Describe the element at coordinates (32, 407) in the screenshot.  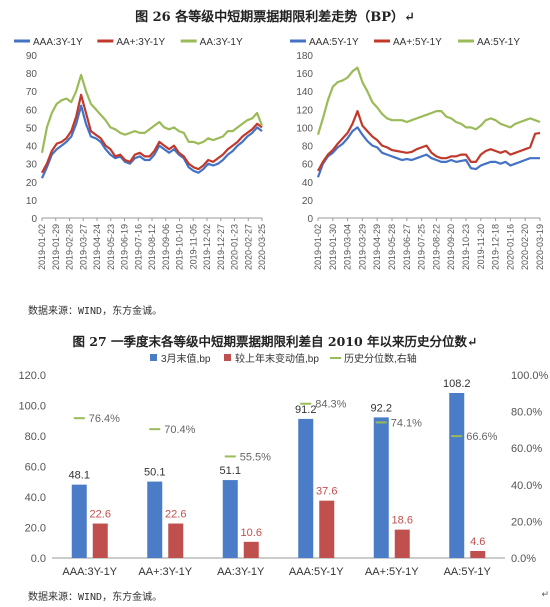
I see `bar-ytick-label: 100.0` at that location.